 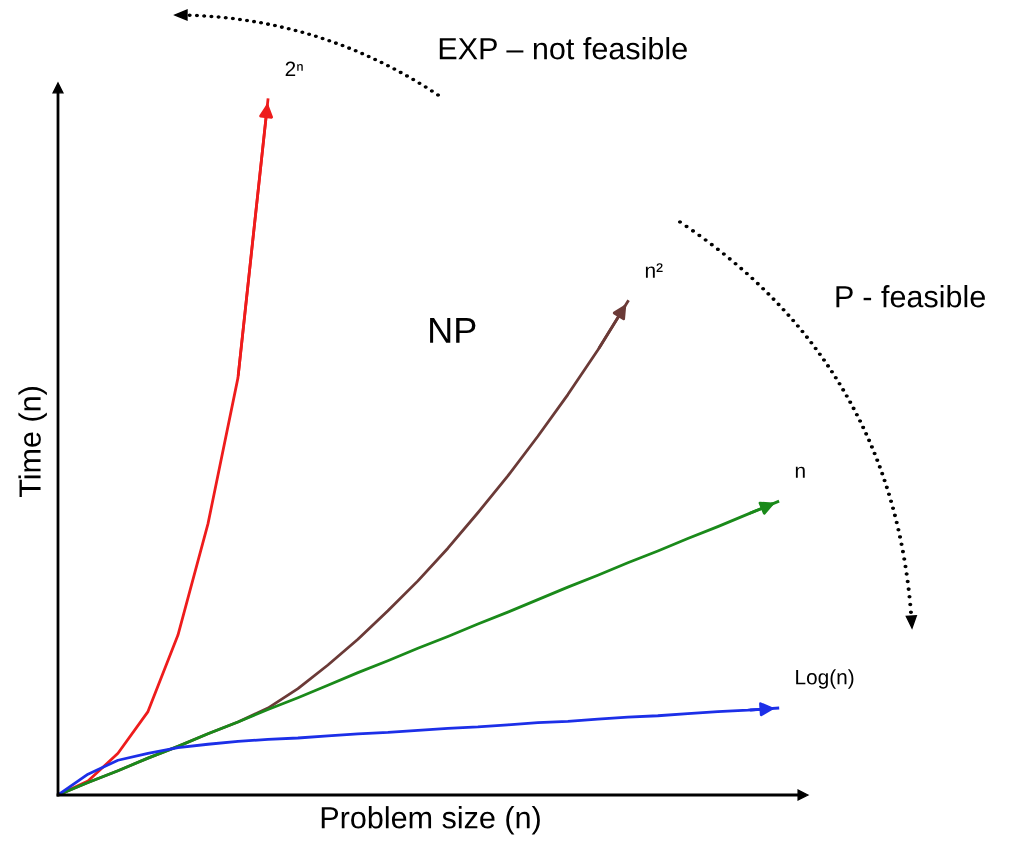 I want to click on series-label: n, so click(x=800, y=472).